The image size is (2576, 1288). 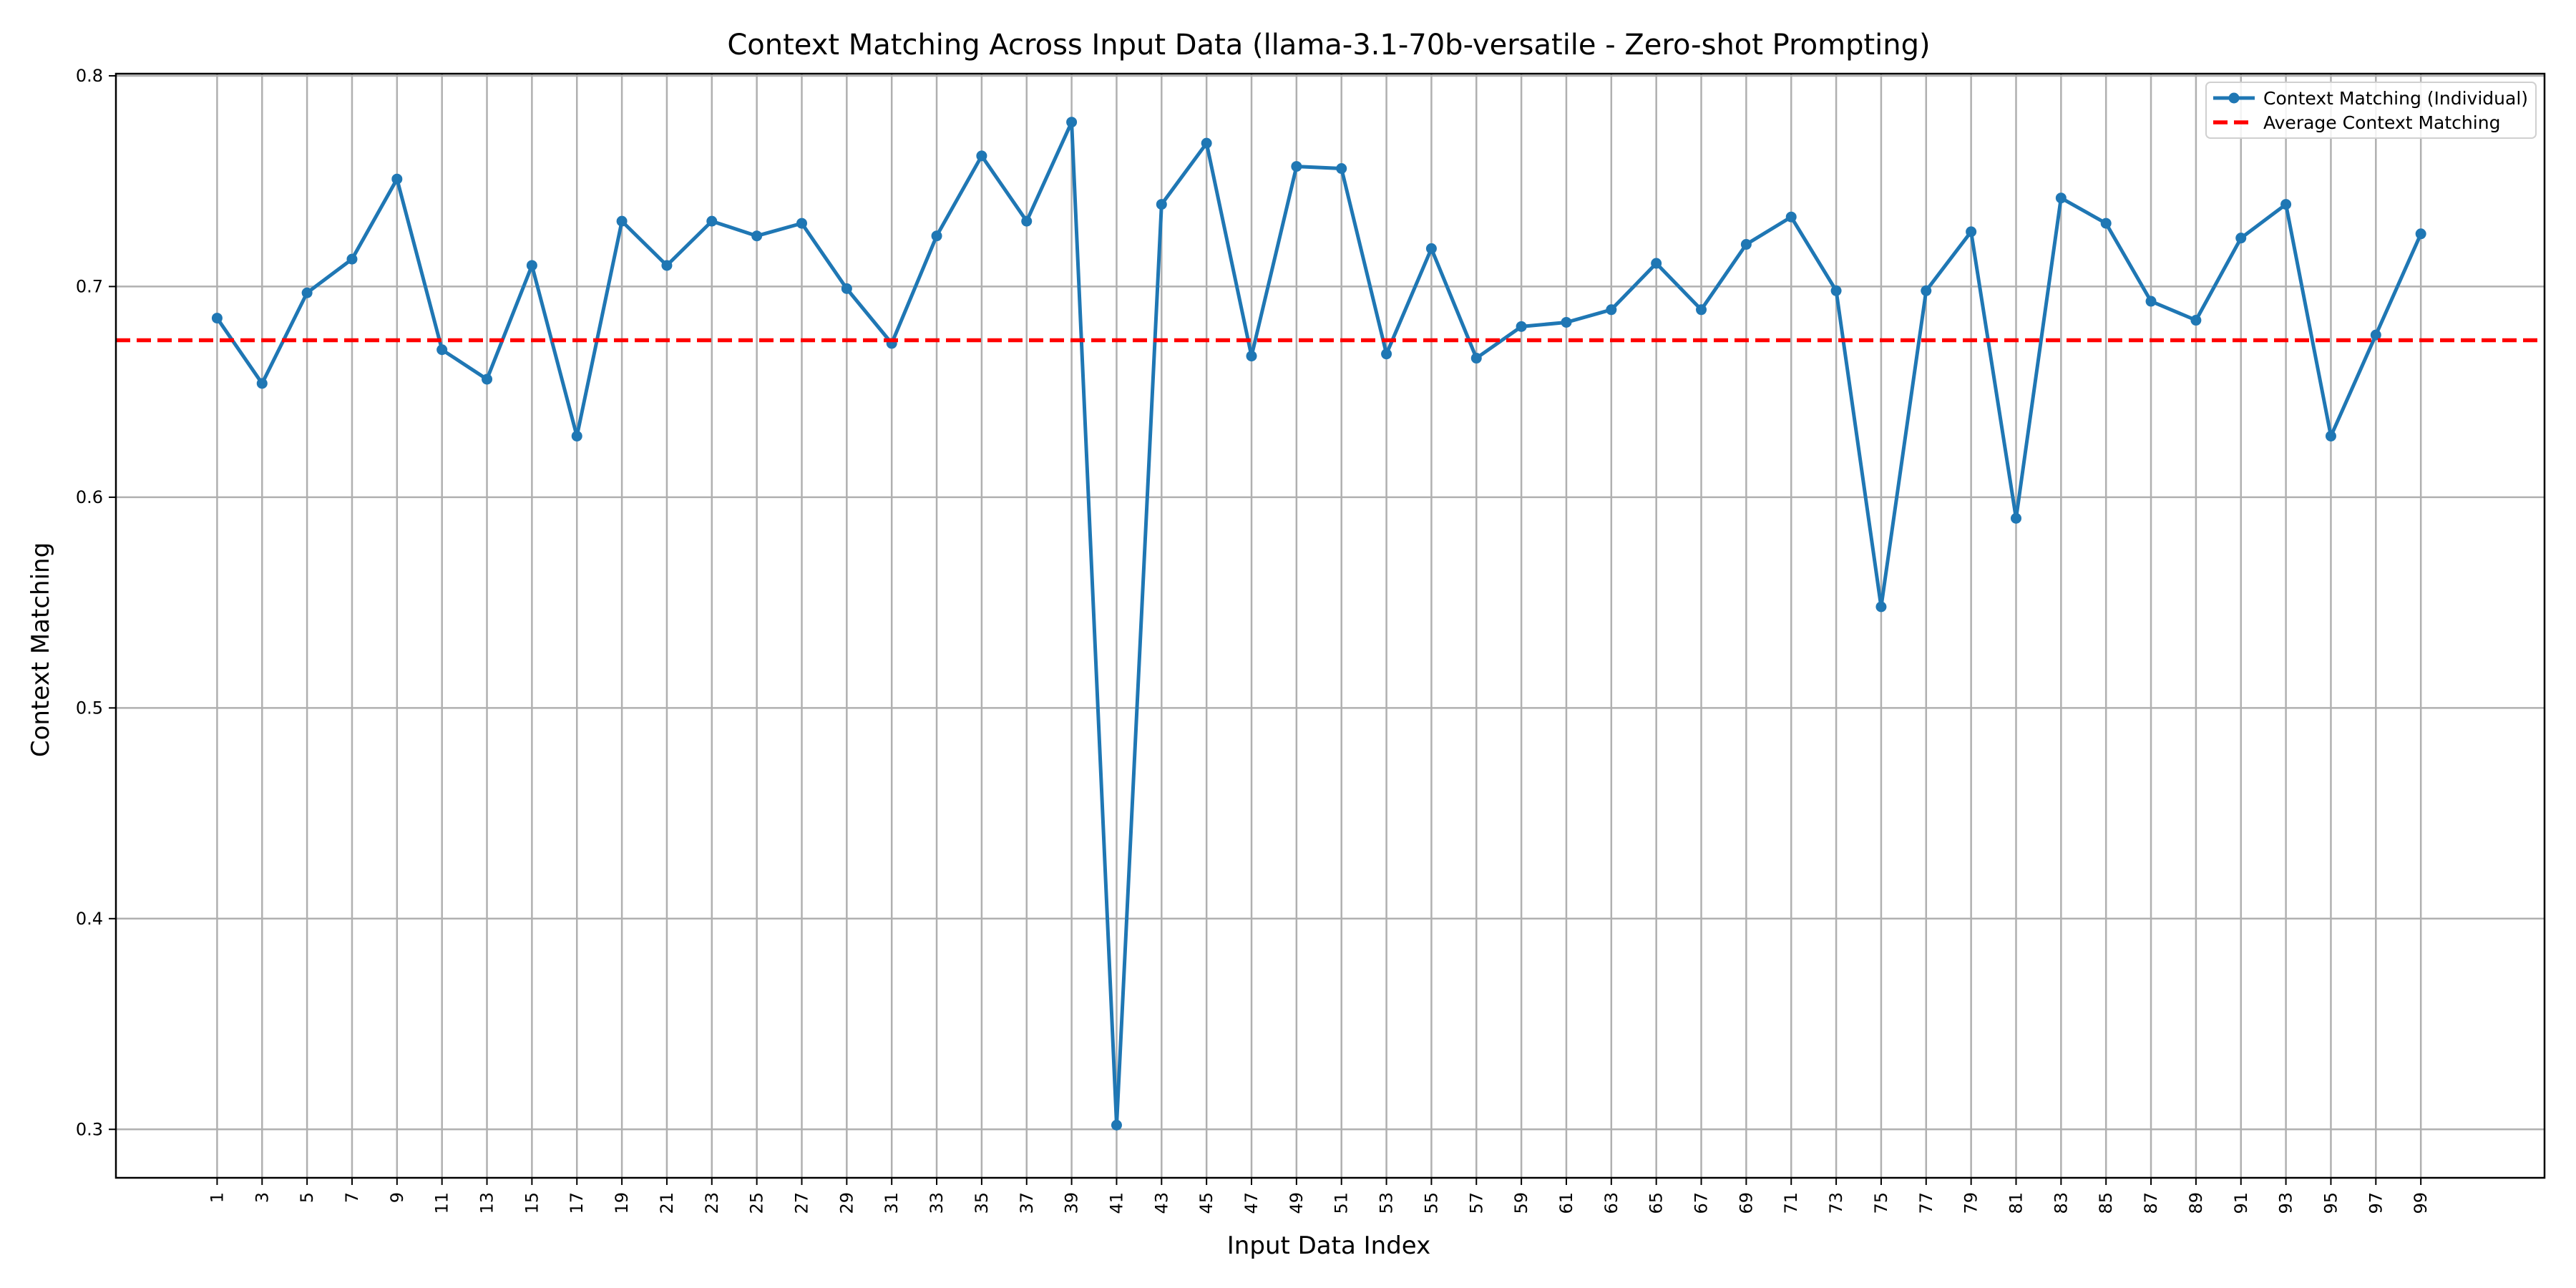 I want to click on x-tick-label: 43, so click(x=1161, y=1203).